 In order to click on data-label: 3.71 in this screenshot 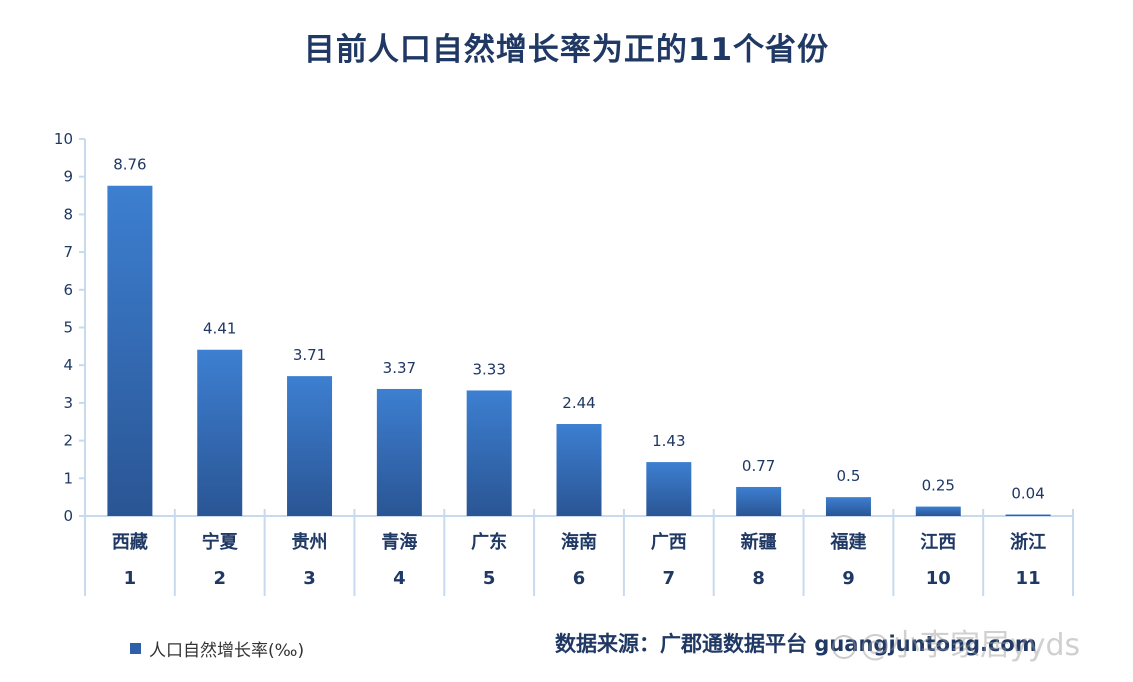, I will do `click(309, 355)`.